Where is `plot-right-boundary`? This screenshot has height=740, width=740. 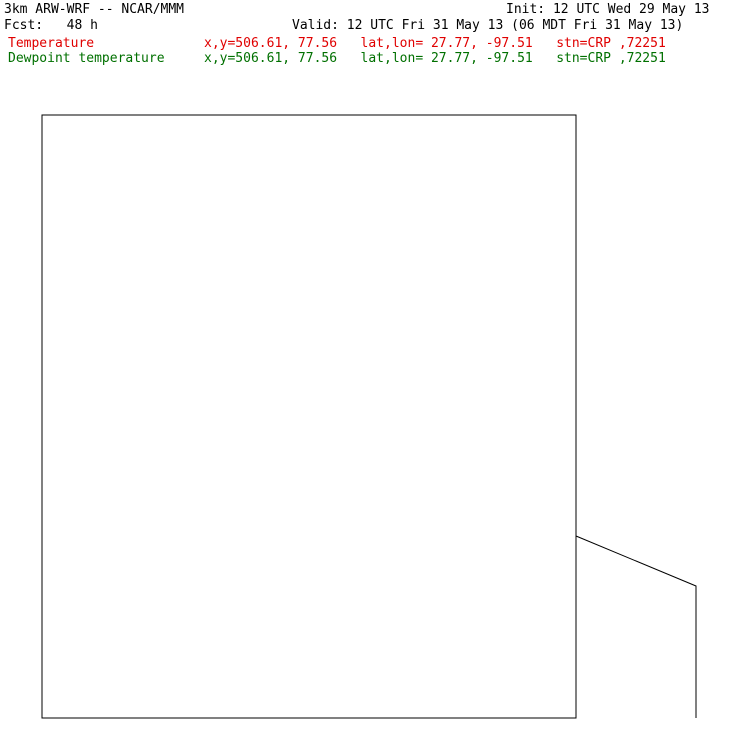
plot-right-boundary is located at coordinates (636, 626).